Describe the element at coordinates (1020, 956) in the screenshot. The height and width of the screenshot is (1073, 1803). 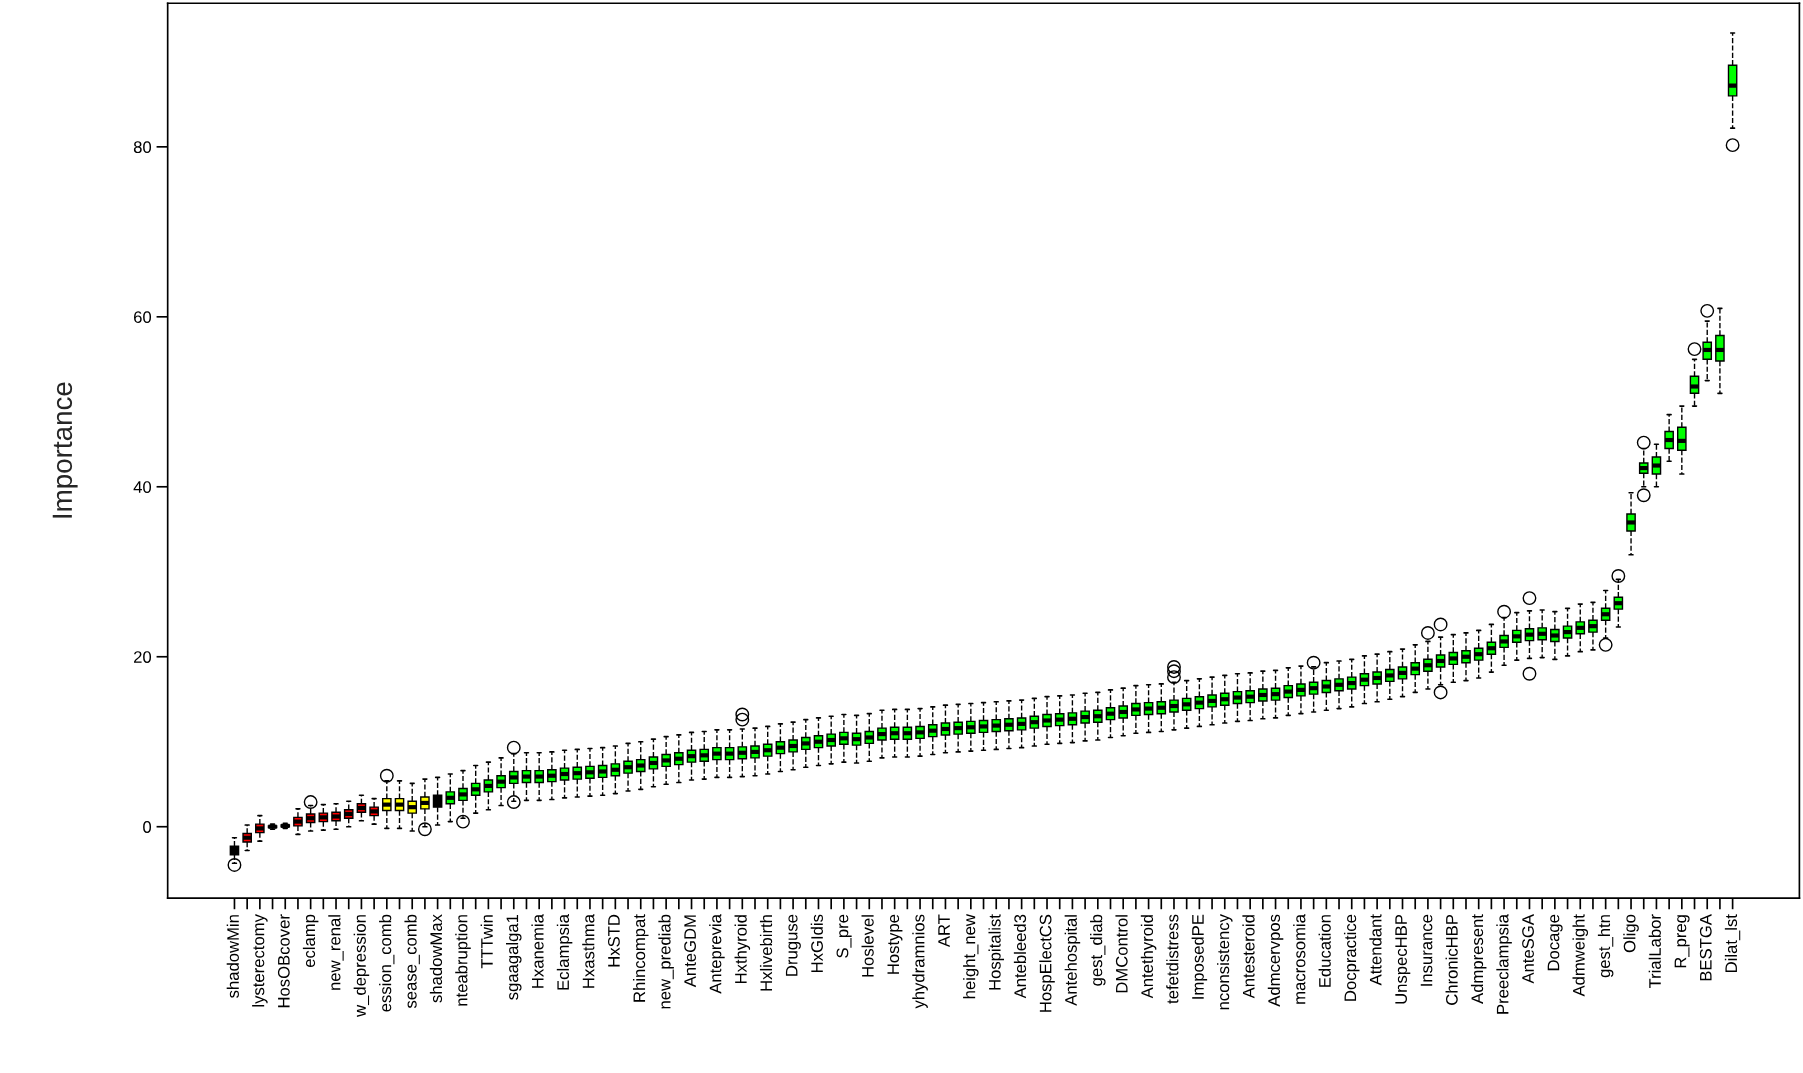
I see `x-tick-label: Antebleed3` at that location.